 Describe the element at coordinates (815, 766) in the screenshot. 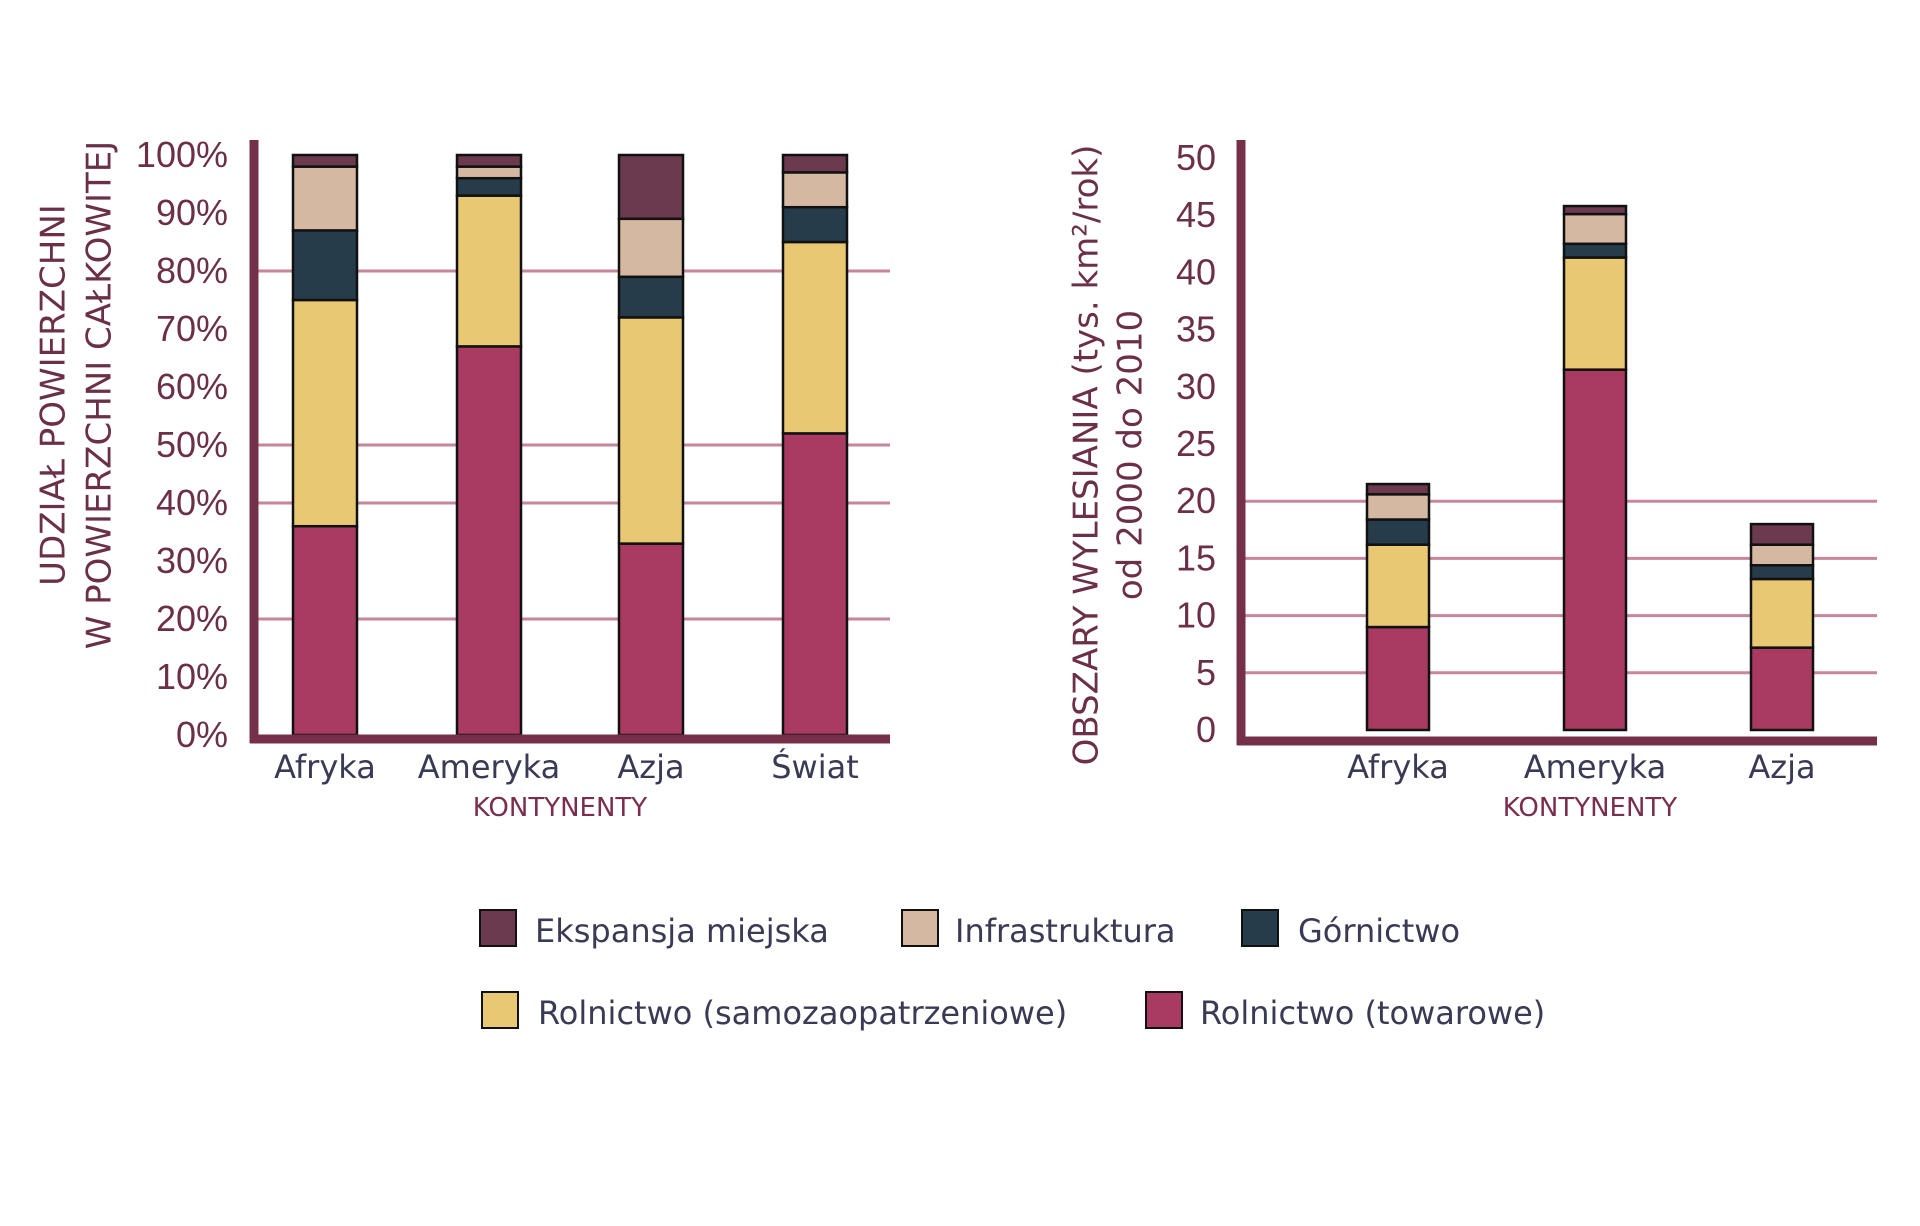

I see `x-tick-label-świat: Świat` at that location.